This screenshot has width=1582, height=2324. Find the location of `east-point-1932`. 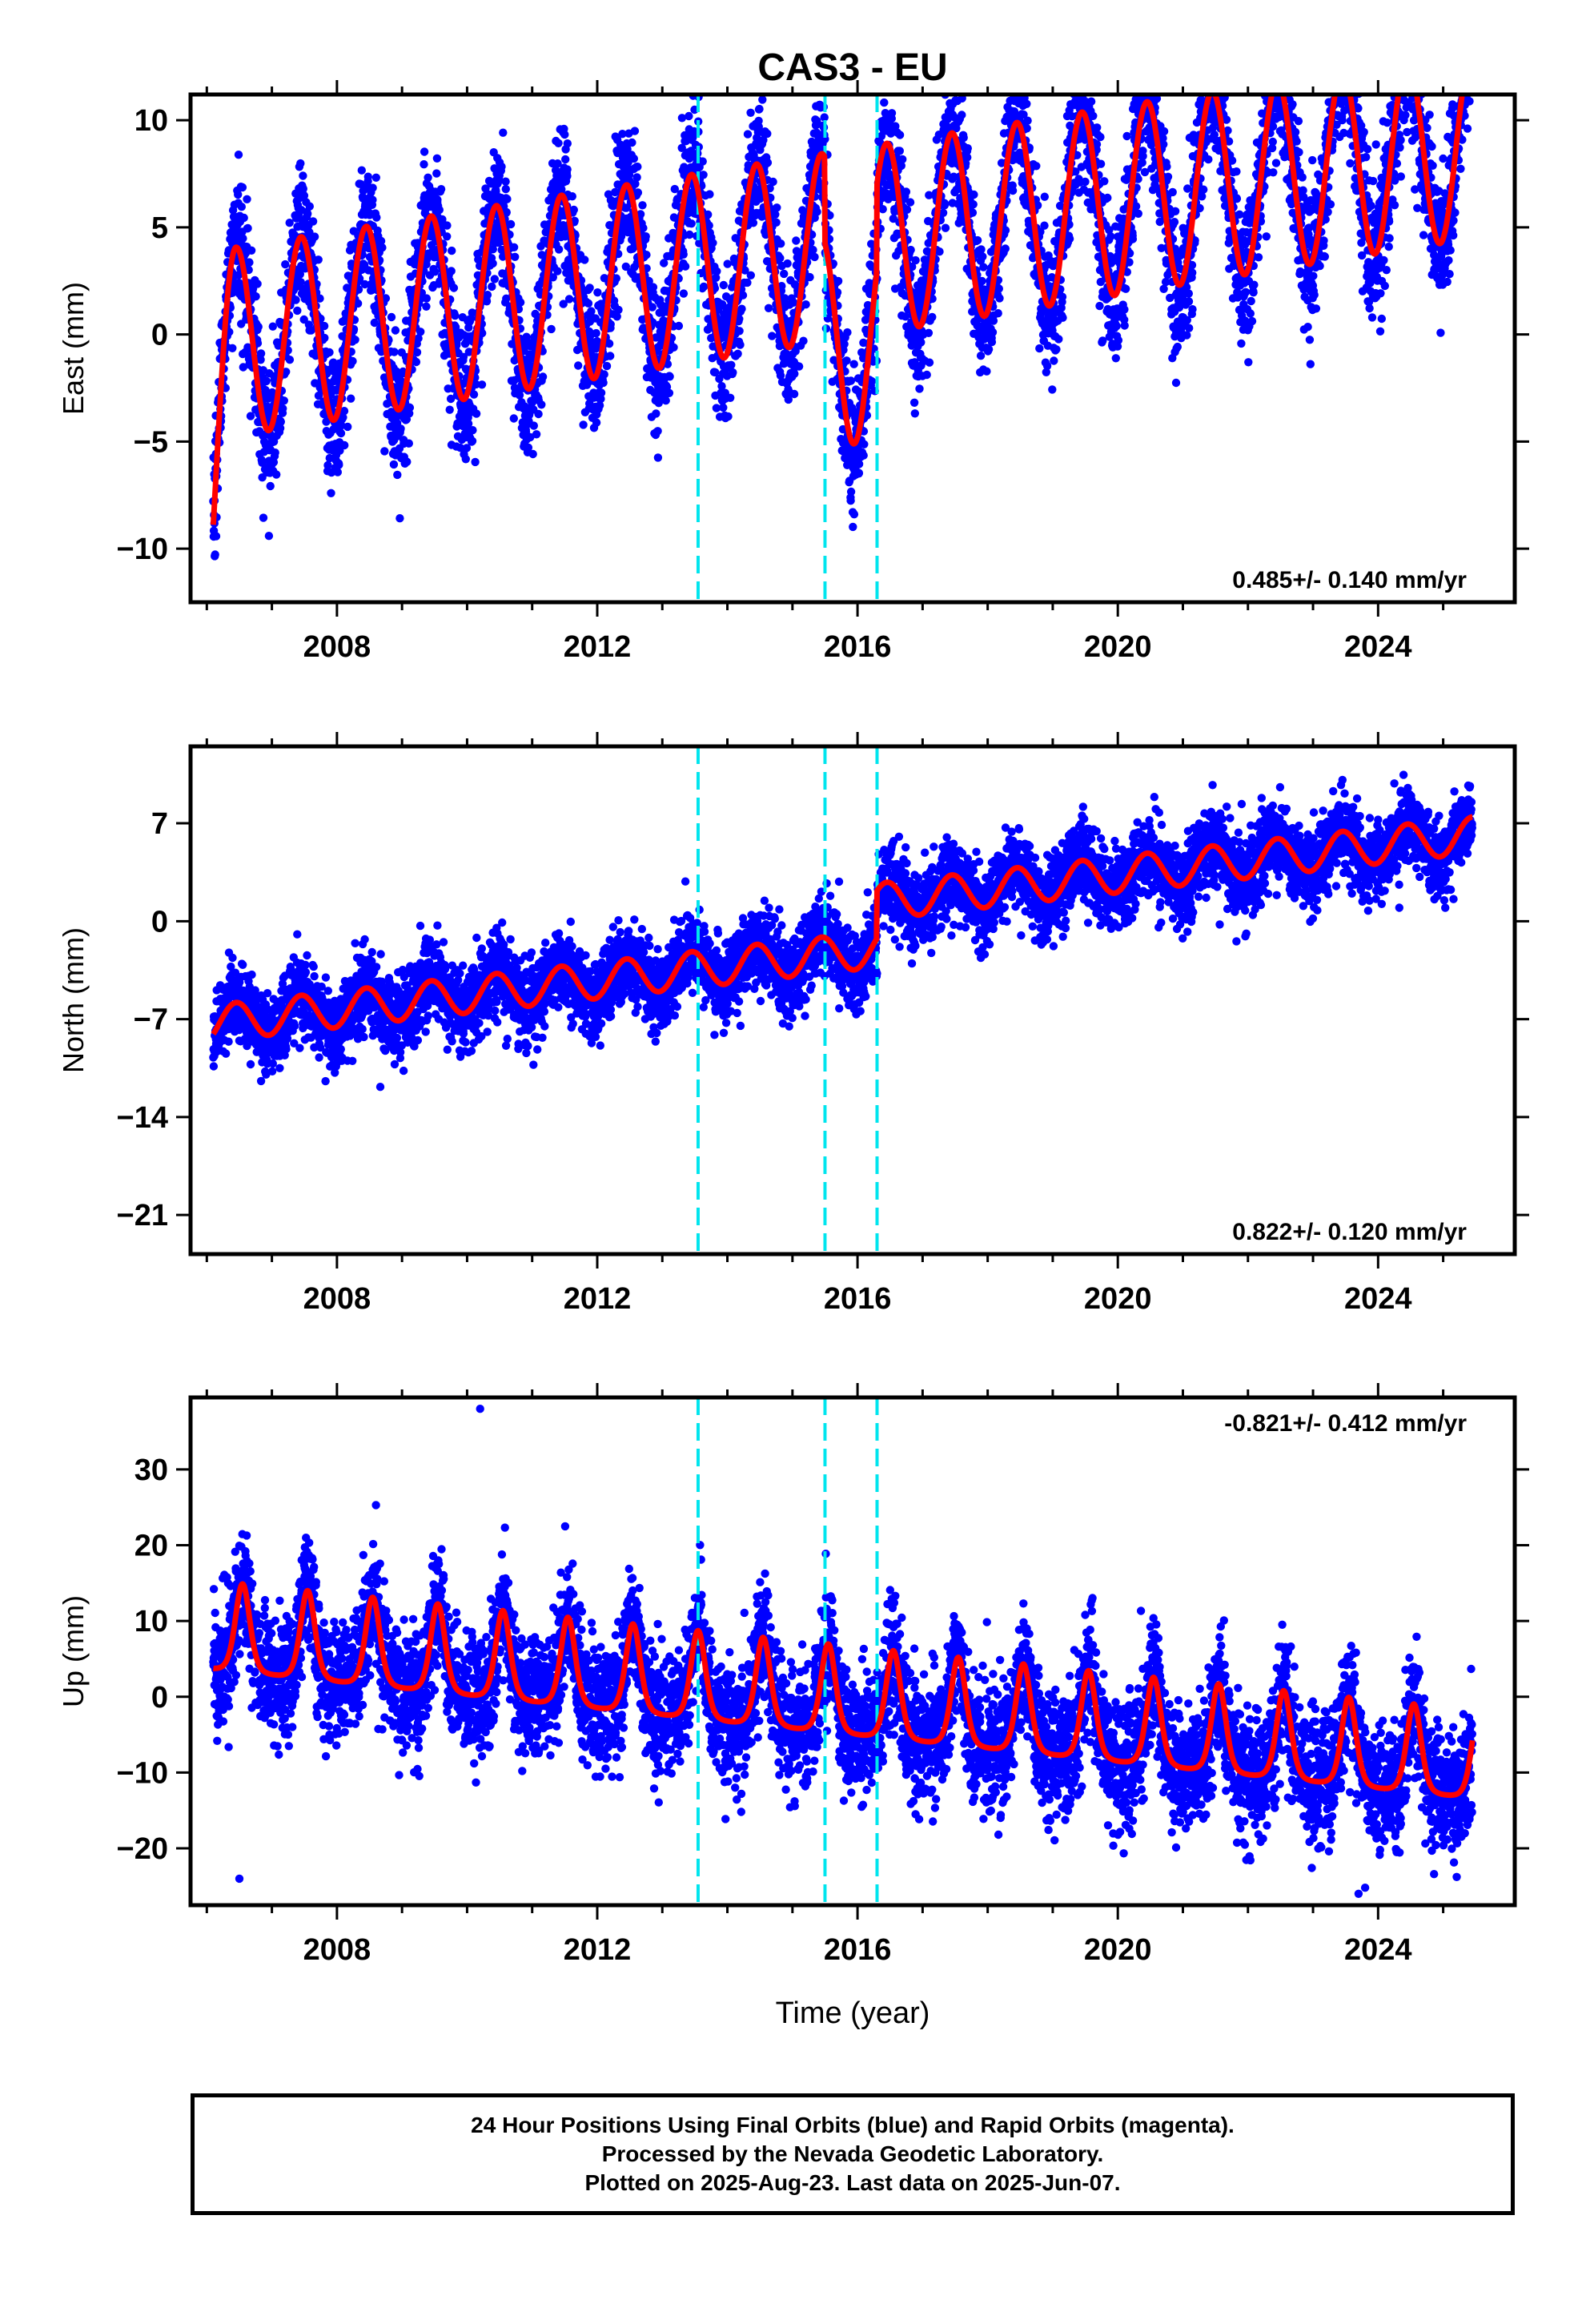

east-point-1932 is located at coordinates (567, 143).